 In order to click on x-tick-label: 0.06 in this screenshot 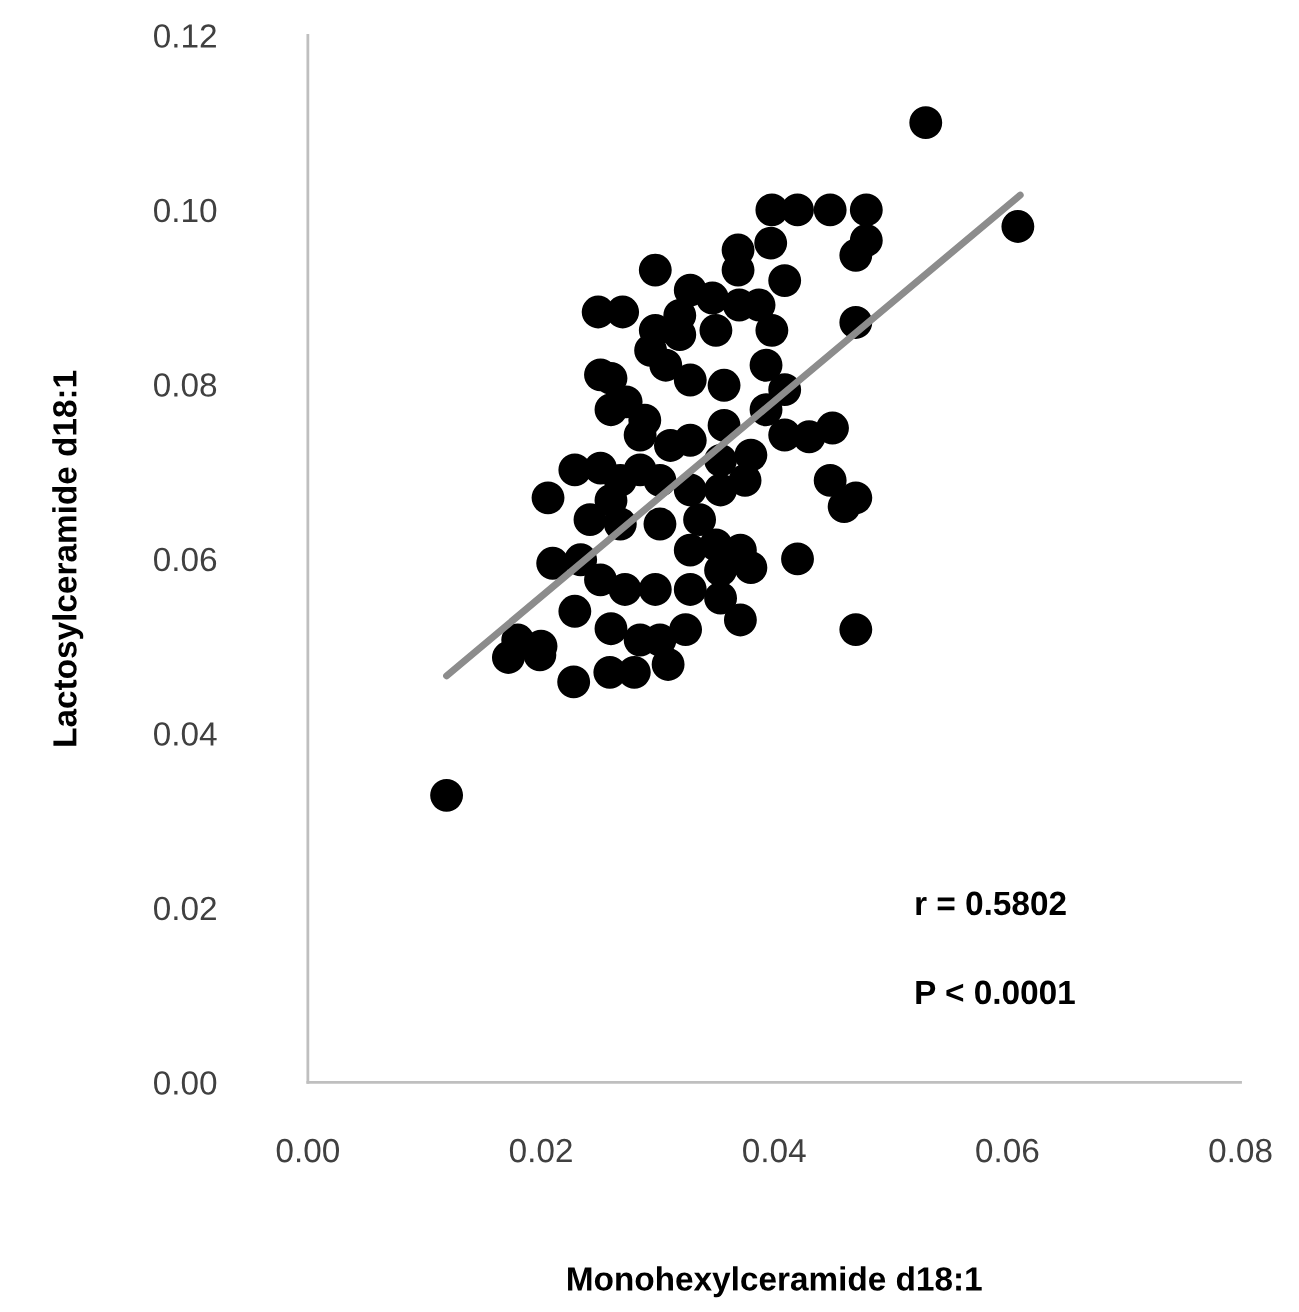, I will do `click(1007, 1150)`.